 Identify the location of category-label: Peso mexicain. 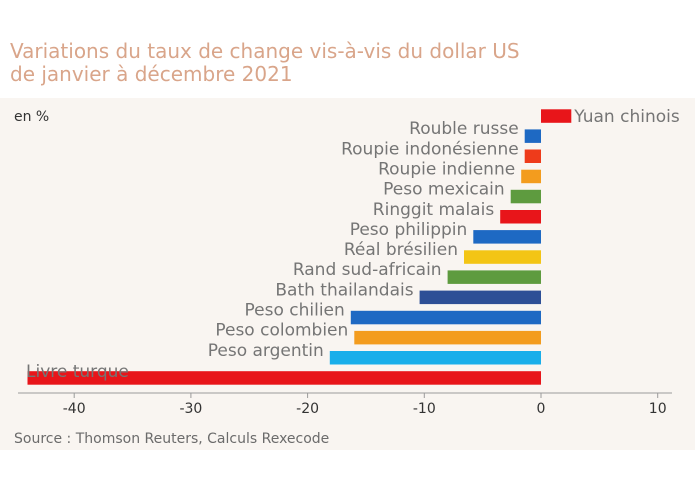
(444, 190).